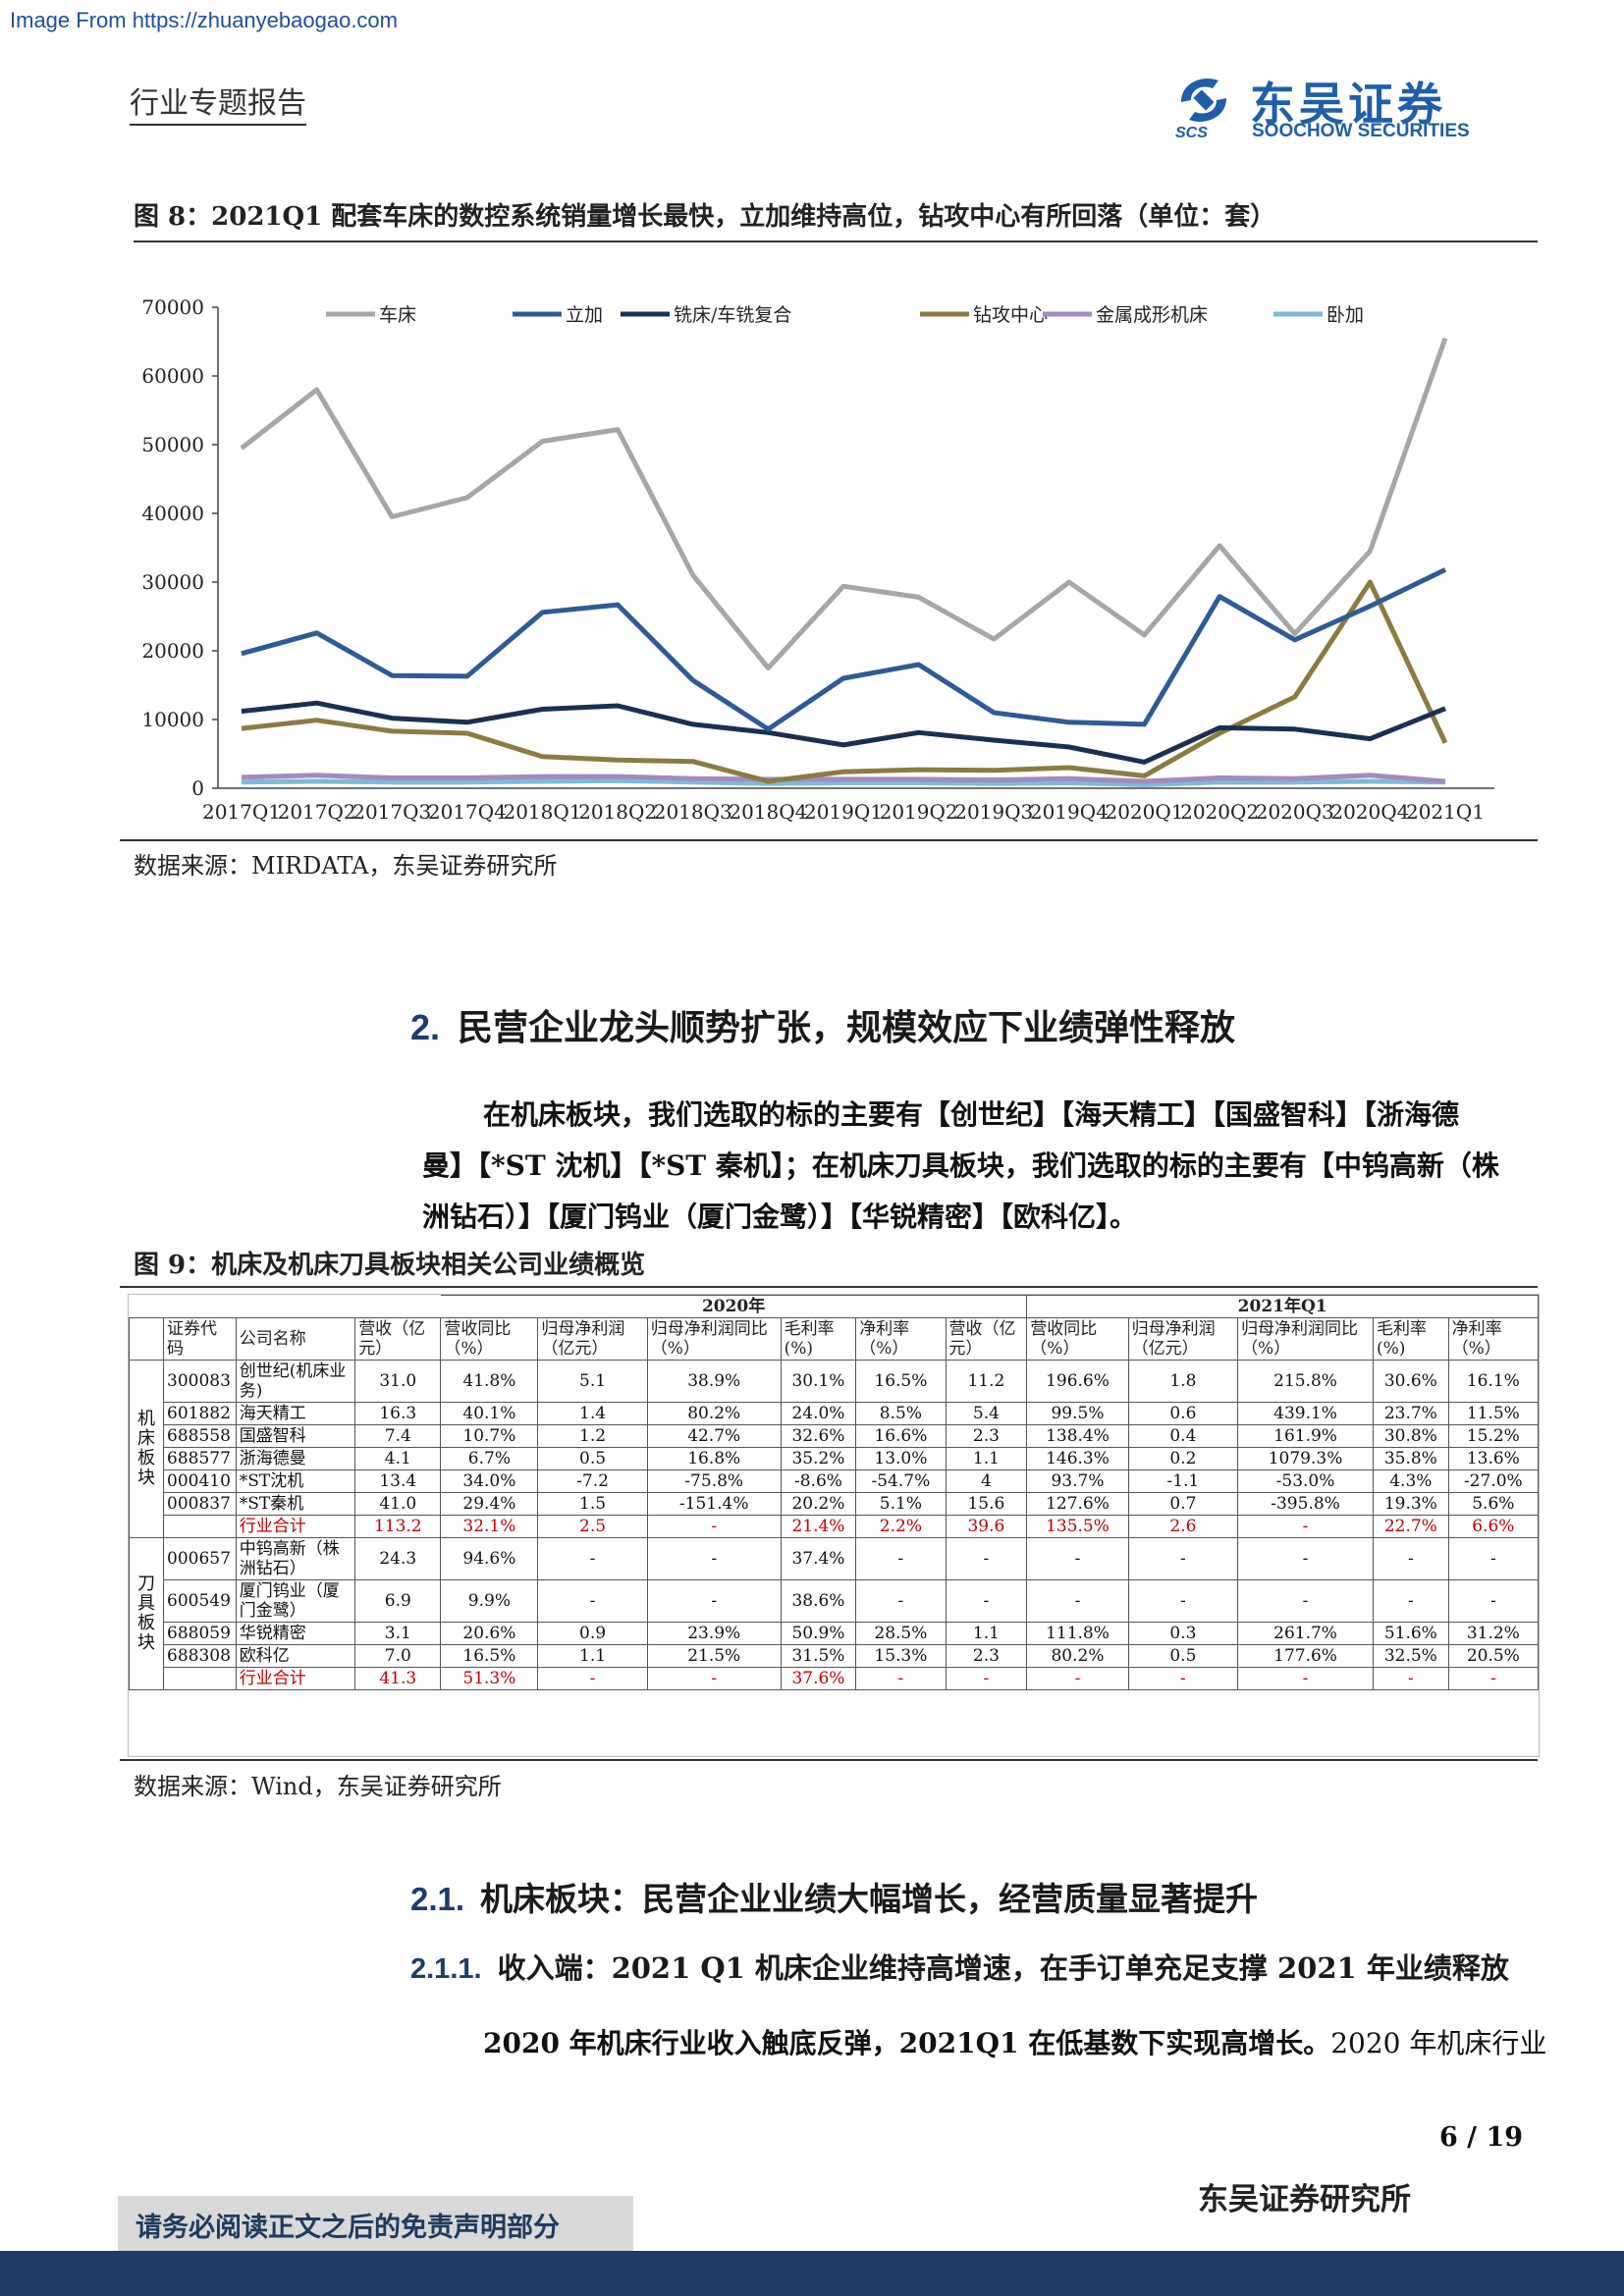 This screenshot has width=1624, height=2296. Describe the element at coordinates (818, 1381) in the screenshot. I see `value-cell: 30.1%` at that location.